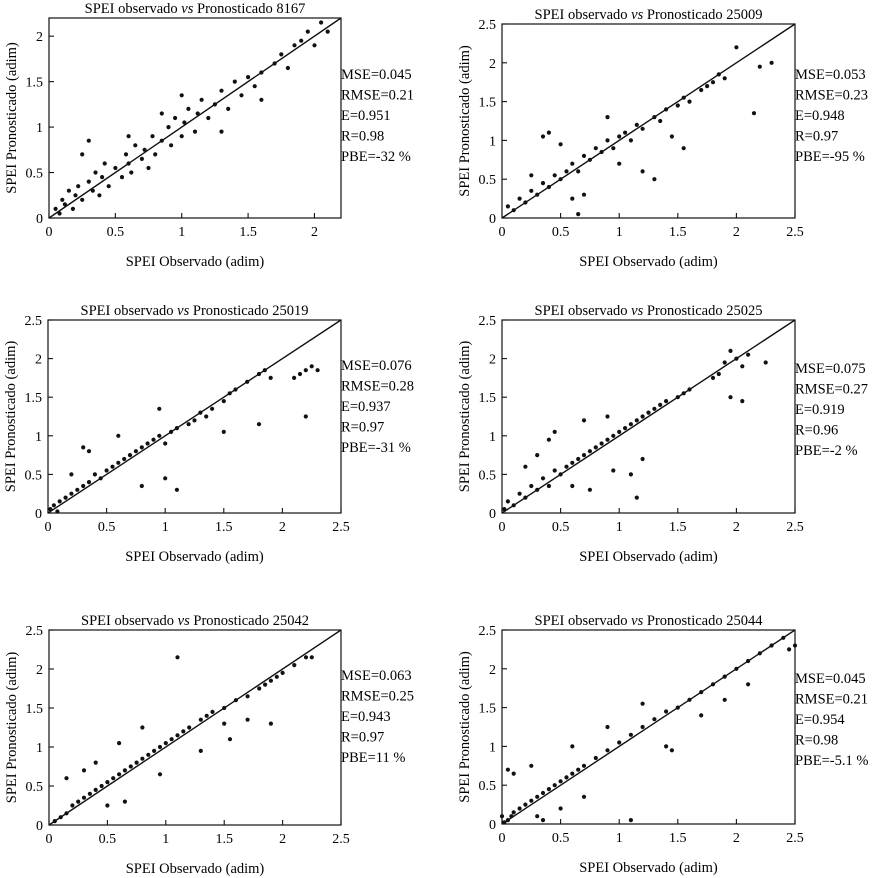 Image resolution: width=879 pixels, height=878 pixels. I want to click on title-part: Pronosticado 25044, so click(703, 621).